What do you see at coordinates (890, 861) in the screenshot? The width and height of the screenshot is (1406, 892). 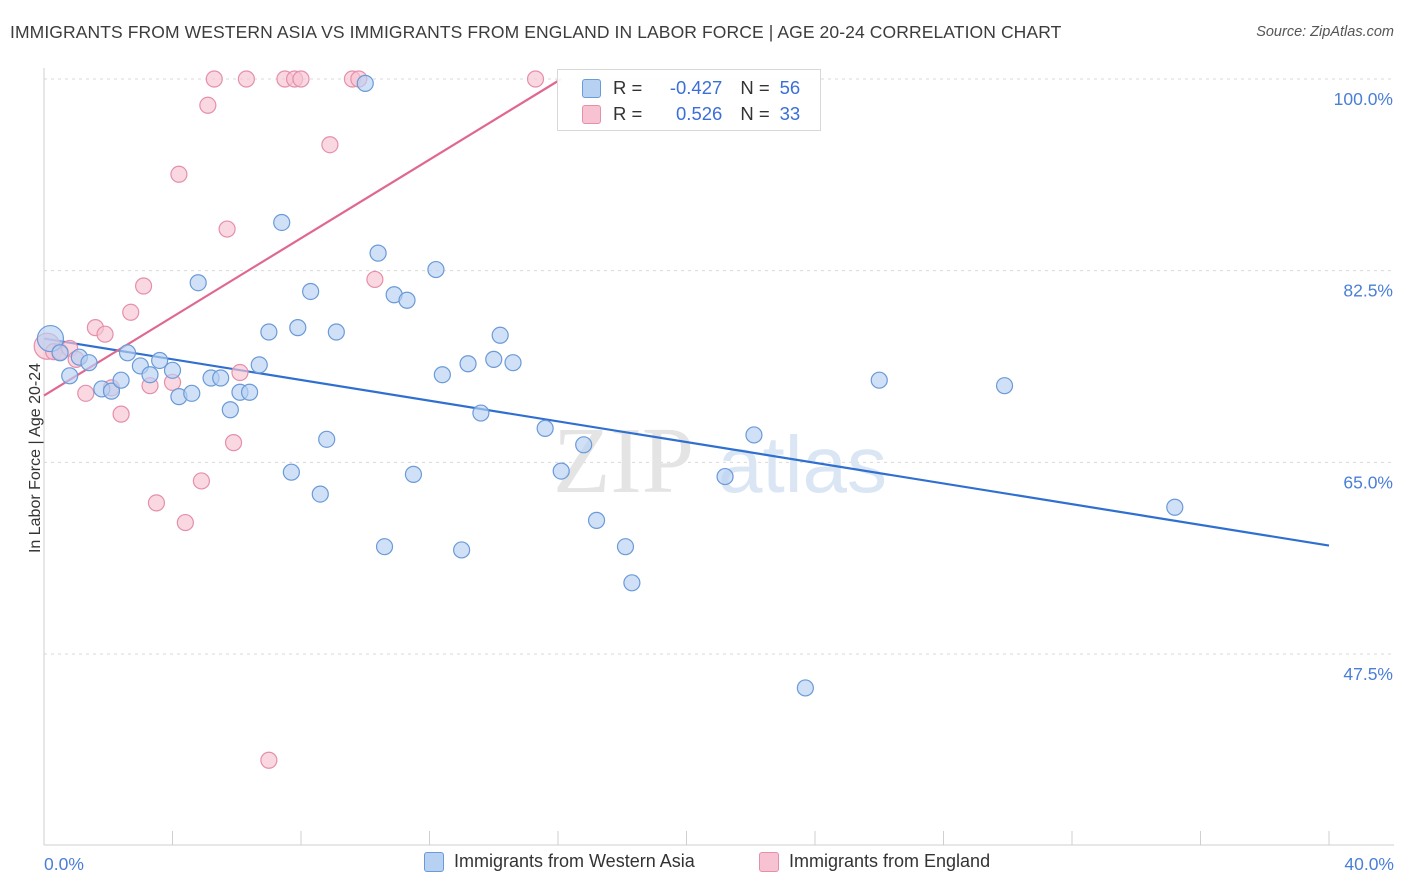 I see `legend-label: Immigrants from England` at bounding box center [890, 861].